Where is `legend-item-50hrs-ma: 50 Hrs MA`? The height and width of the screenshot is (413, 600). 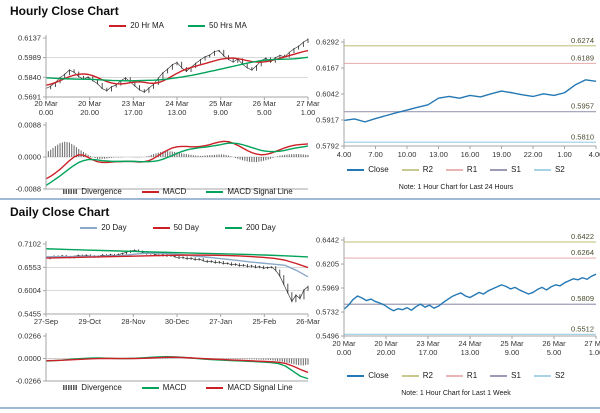 legend-item-50hrs-ma: 50 Hrs MA is located at coordinates (217, 25).